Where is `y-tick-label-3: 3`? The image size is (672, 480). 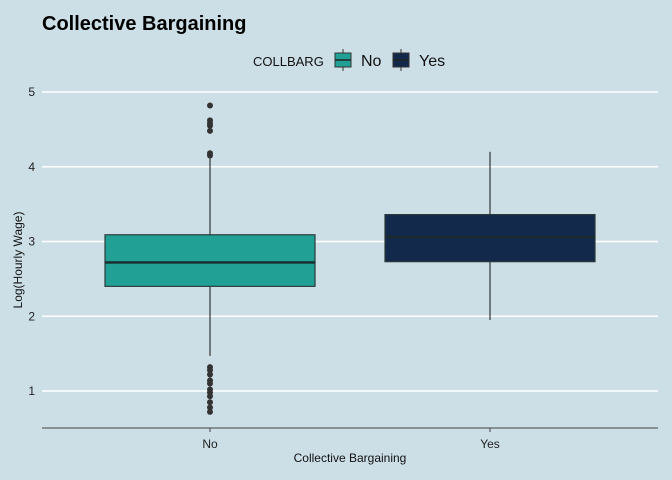 y-tick-label-3: 3 is located at coordinates (31, 242).